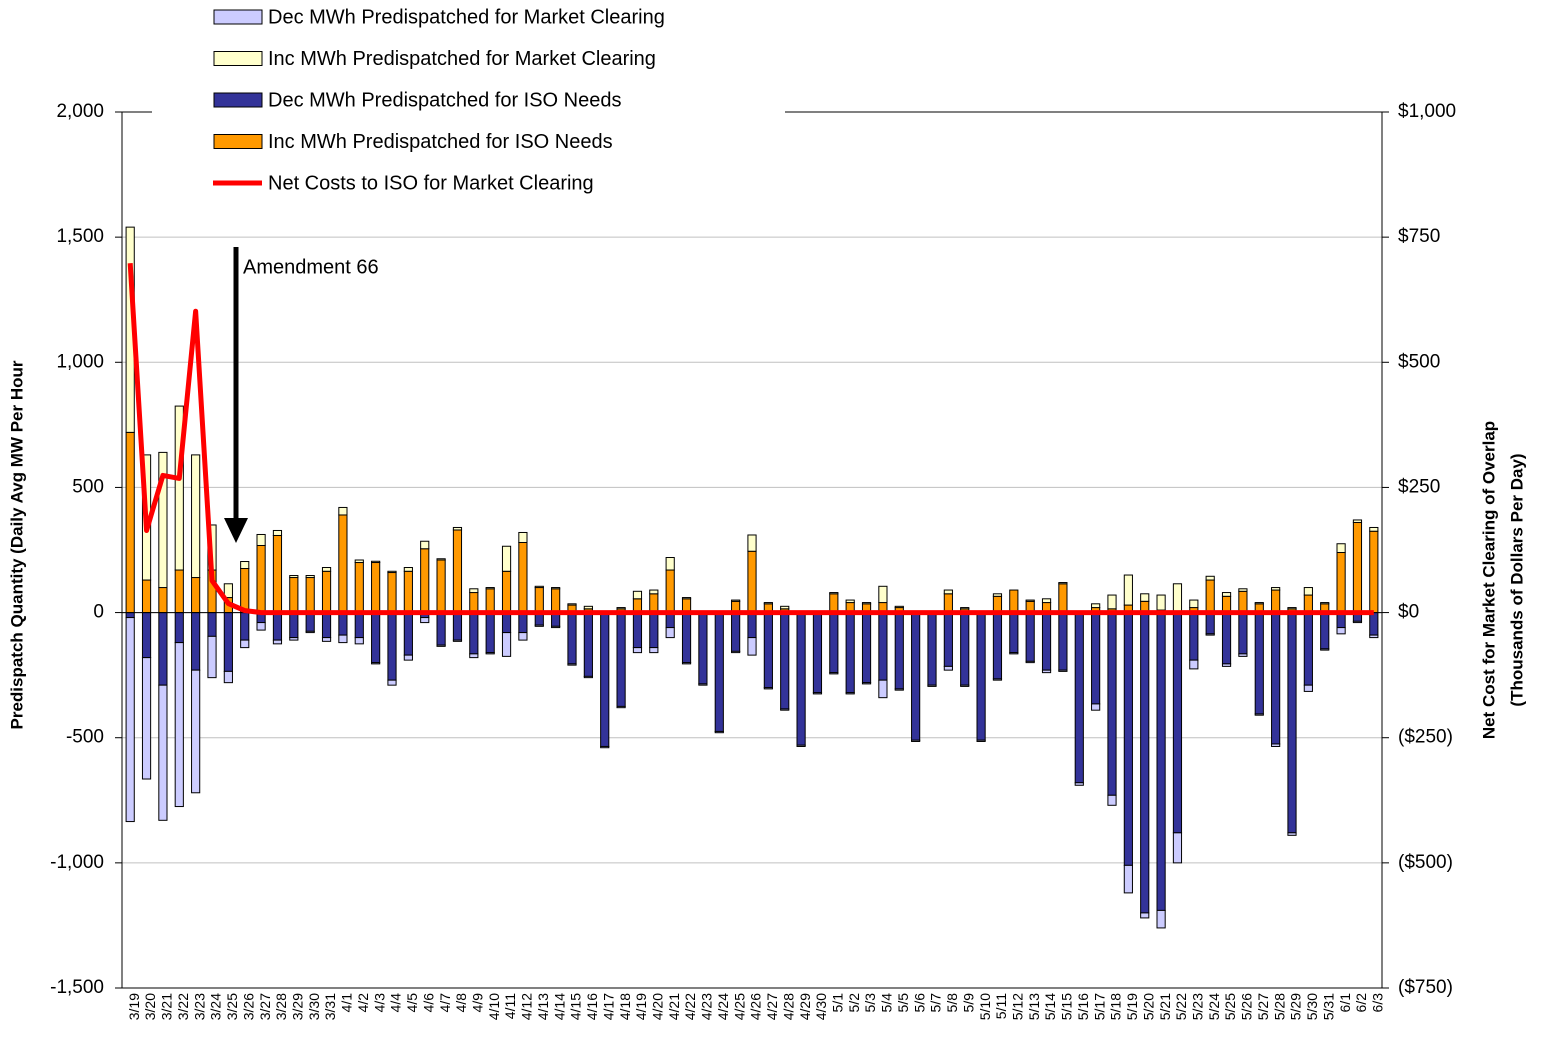  Describe the element at coordinates (641, 1006) in the screenshot. I see `x-tick-label: 4/19` at that location.